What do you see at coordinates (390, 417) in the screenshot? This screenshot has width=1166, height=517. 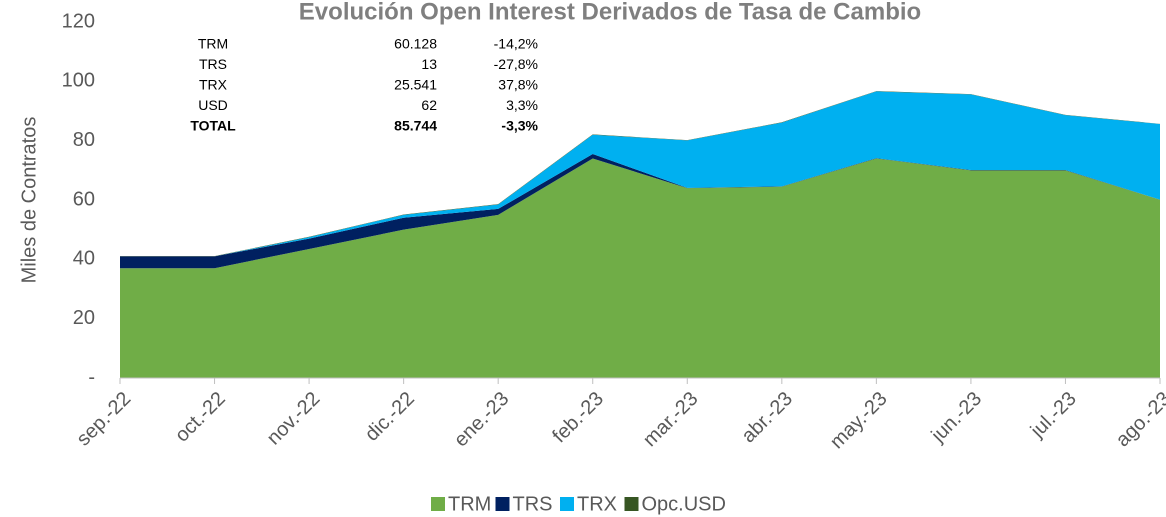 I see `x-tick-label: dic.-22` at bounding box center [390, 417].